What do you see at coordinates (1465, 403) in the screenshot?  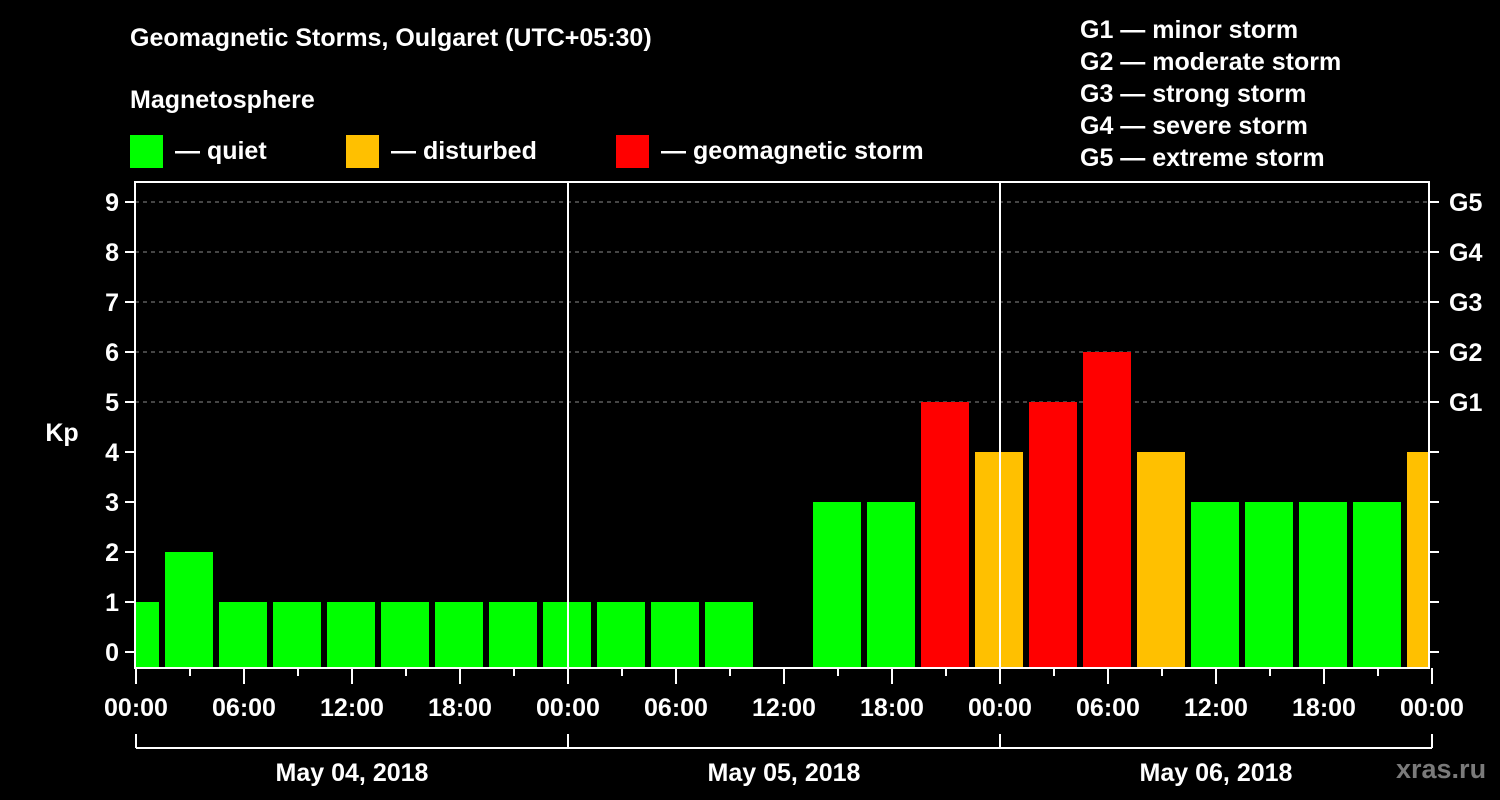 I see `g-scale-label: G1` at bounding box center [1465, 403].